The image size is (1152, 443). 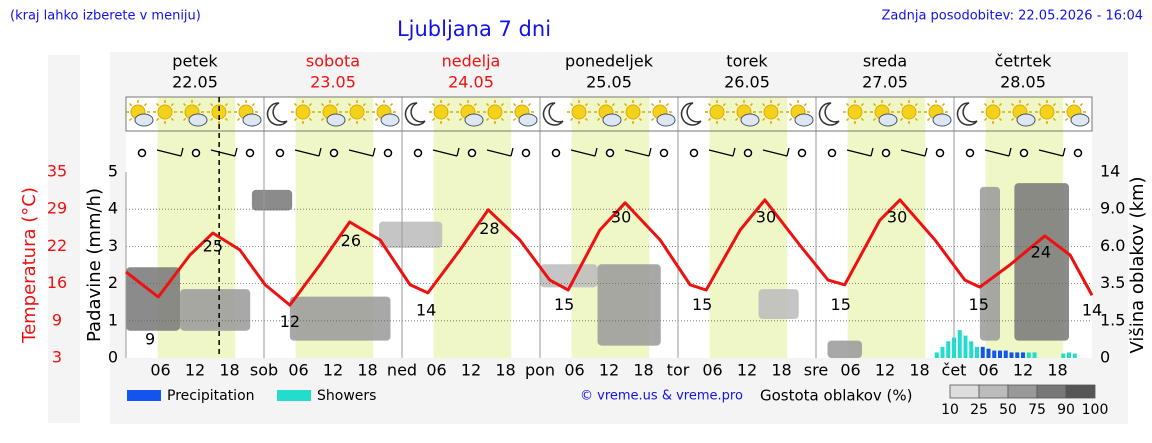 What do you see at coordinates (333, 61) in the screenshot?
I see `day-name: sobota` at bounding box center [333, 61].